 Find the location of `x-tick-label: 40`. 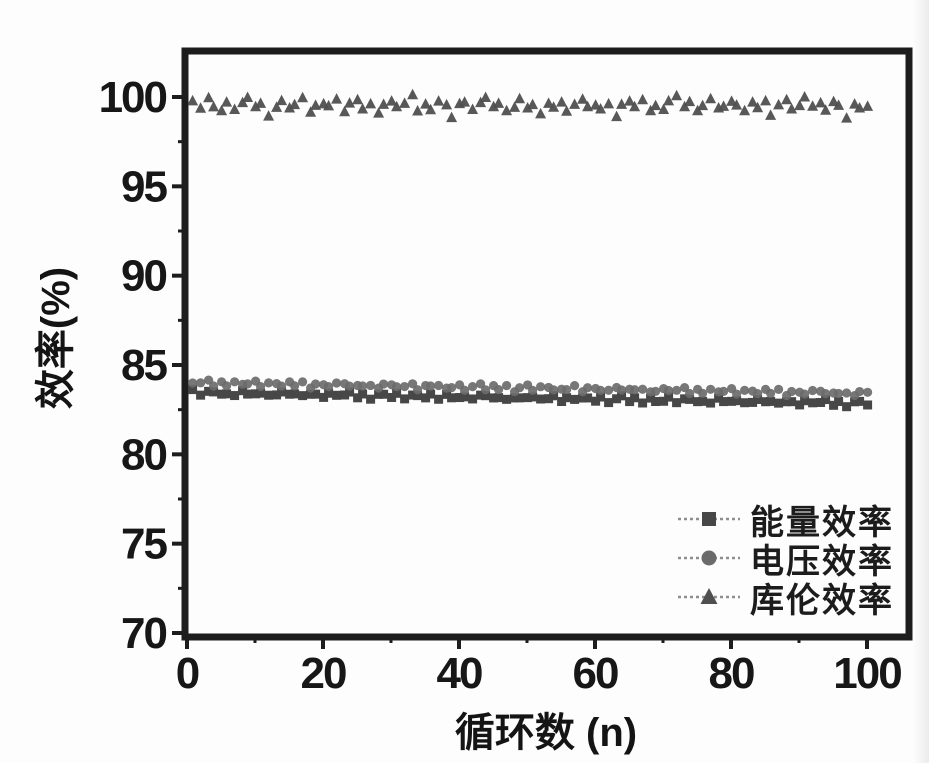

x-tick-label: 40 is located at coordinates (459, 673).